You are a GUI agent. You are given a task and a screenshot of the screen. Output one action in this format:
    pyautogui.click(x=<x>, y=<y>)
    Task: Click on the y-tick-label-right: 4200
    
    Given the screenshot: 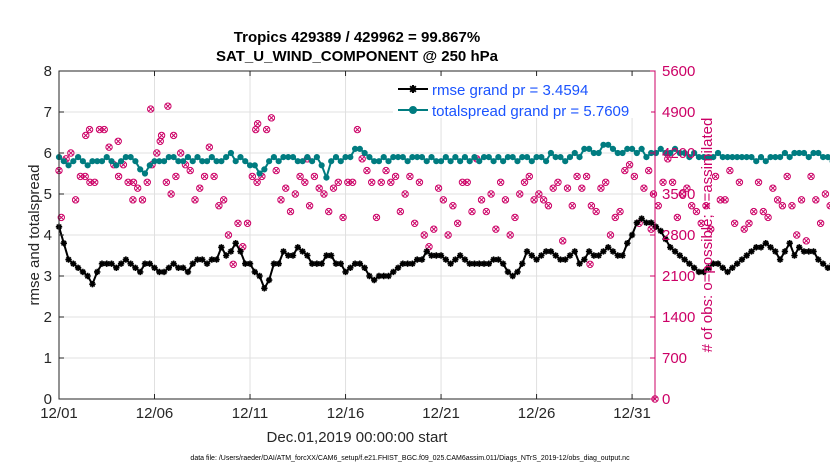 What is the action you would take?
    pyautogui.click(x=678, y=153)
    